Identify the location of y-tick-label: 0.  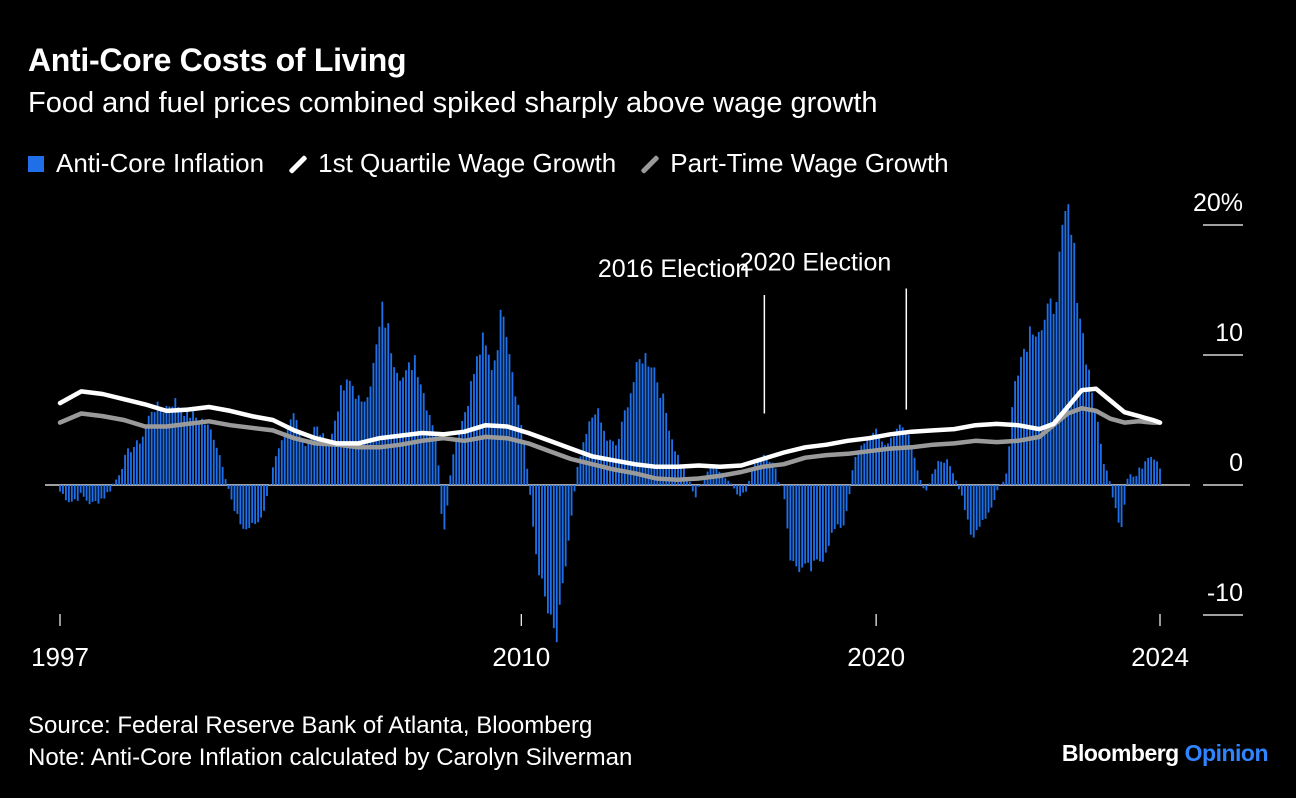
(1236, 463).